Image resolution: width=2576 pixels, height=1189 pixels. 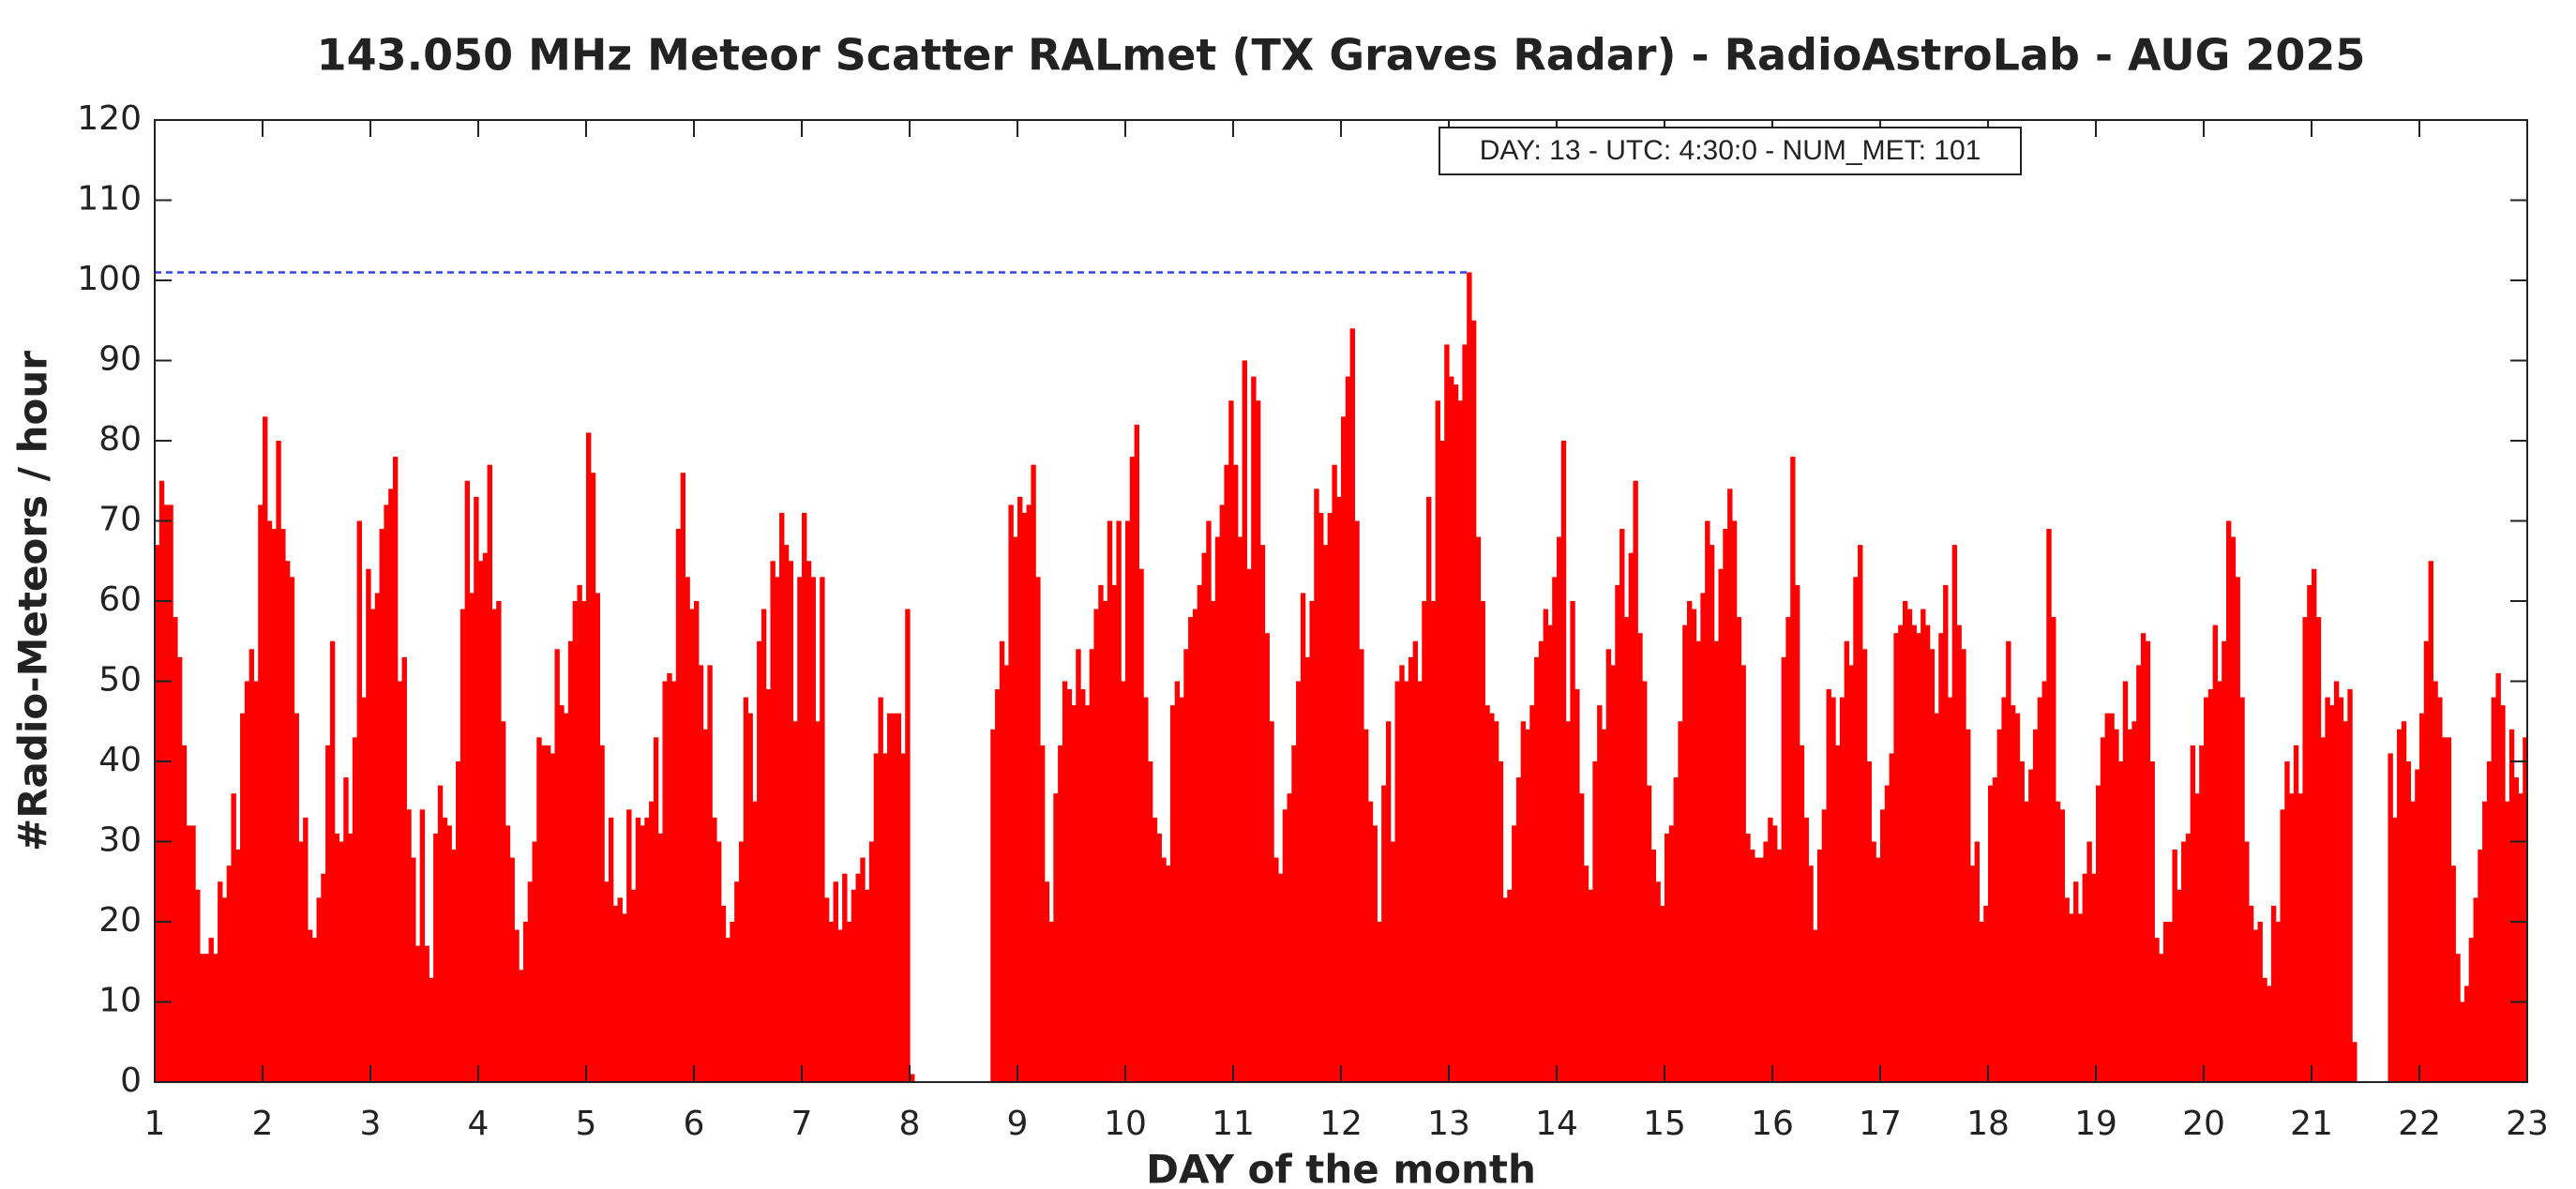 I want to click on y-tick-label: 20, so click(x=120, y=920).